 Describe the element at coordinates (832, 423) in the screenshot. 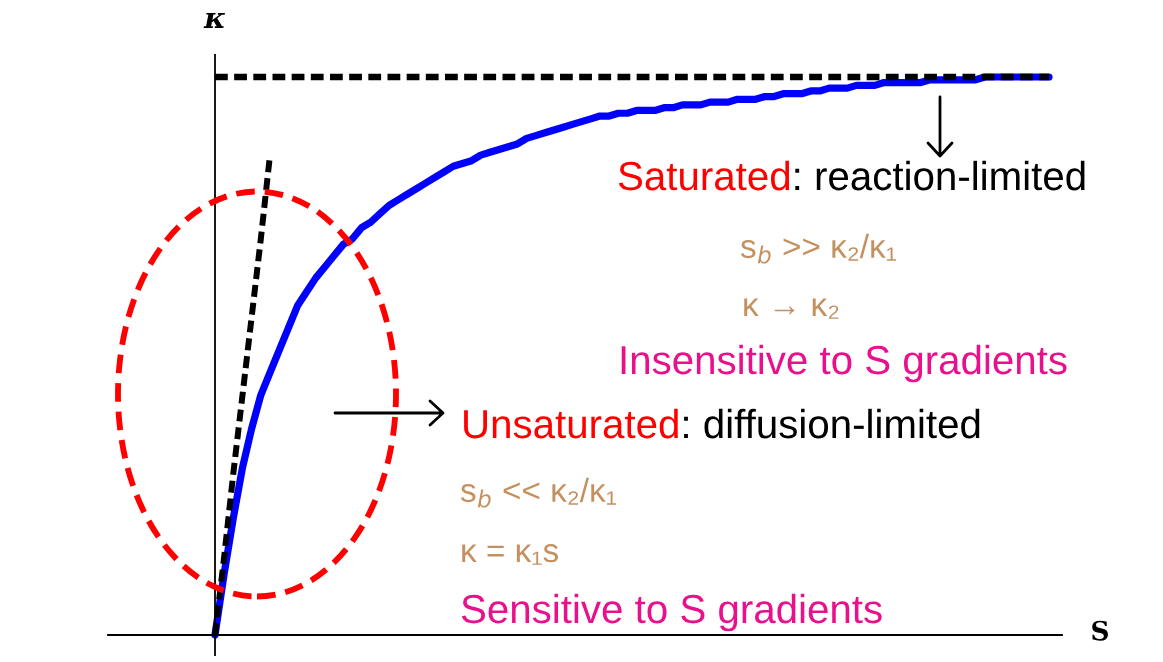

I see `annotation: : diffusion-limited` at that location.